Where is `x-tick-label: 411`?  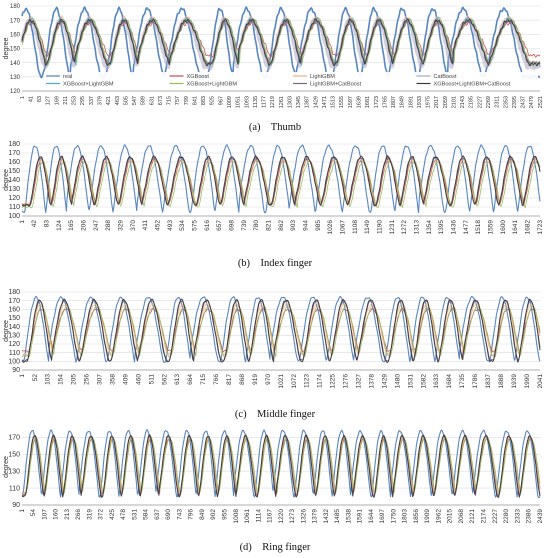
x-tick-label: 411 is located at coordinates (145, 225).